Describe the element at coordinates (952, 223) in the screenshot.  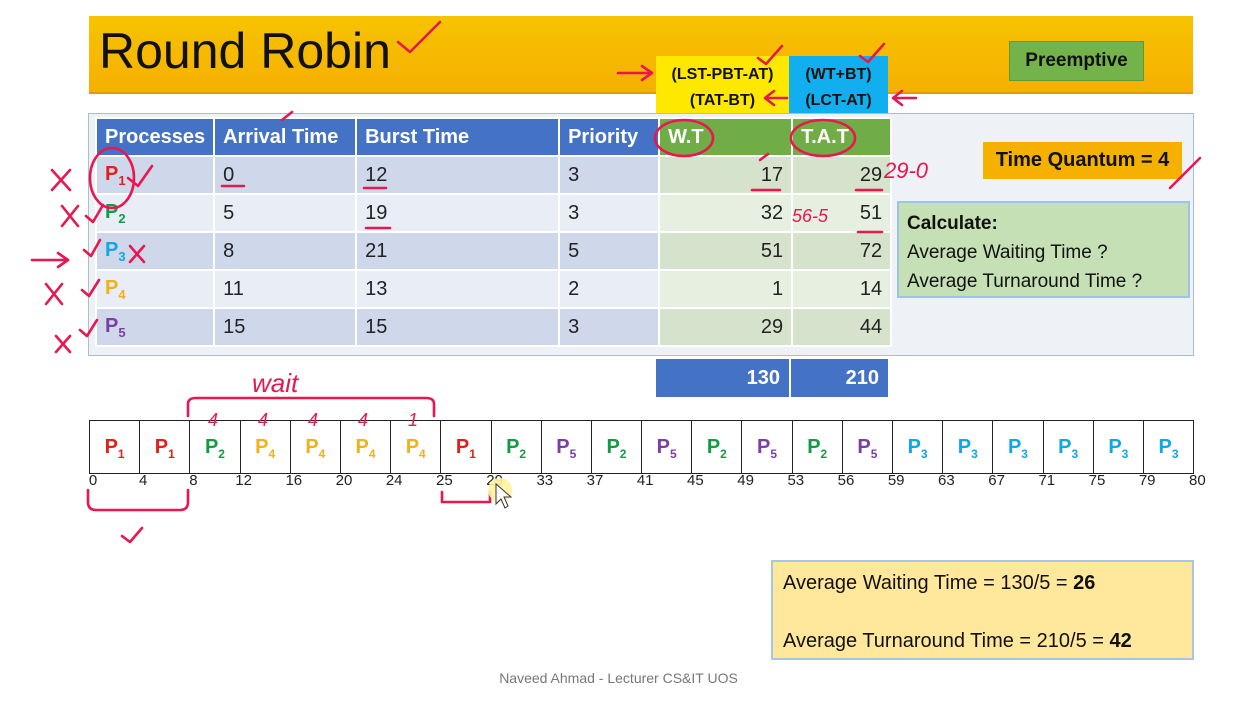
I see `calculate-title: Calculate:` at that location.